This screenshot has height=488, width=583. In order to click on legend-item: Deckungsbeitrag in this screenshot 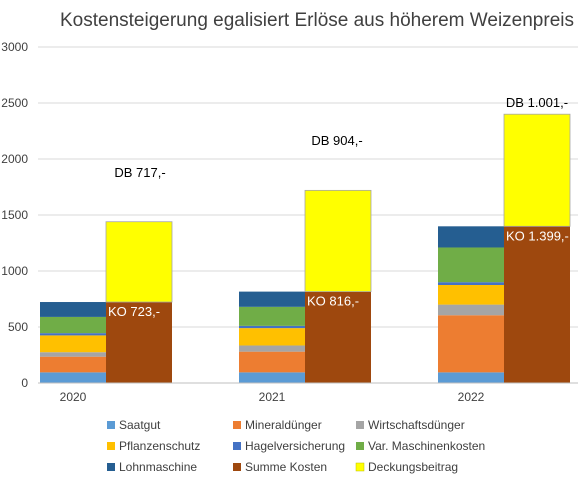, I will do `click(406, 467)`.